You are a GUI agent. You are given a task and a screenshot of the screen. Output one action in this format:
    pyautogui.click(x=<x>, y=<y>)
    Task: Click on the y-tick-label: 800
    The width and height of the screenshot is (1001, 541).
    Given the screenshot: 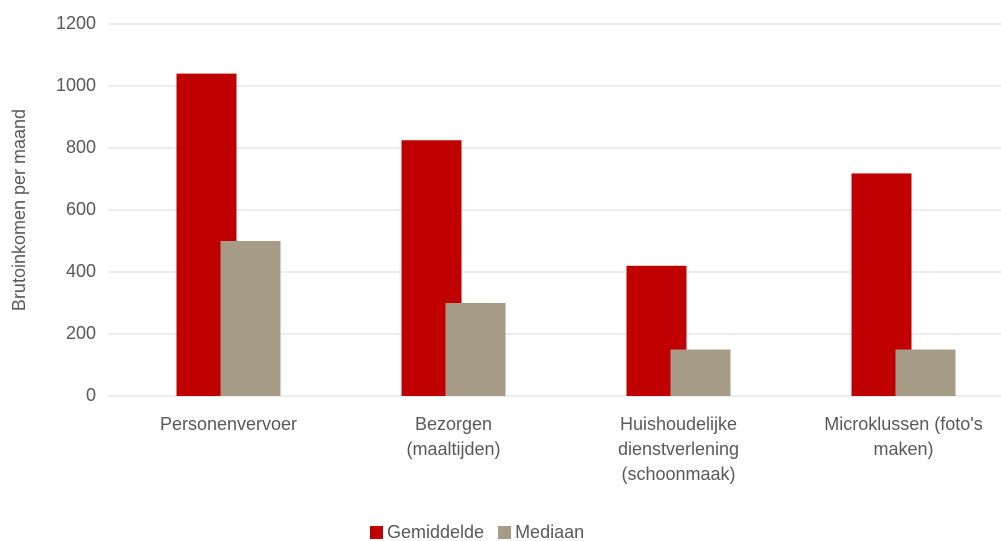 What is the action you would take?
    pyautogui.click(x=81, y=147)
    